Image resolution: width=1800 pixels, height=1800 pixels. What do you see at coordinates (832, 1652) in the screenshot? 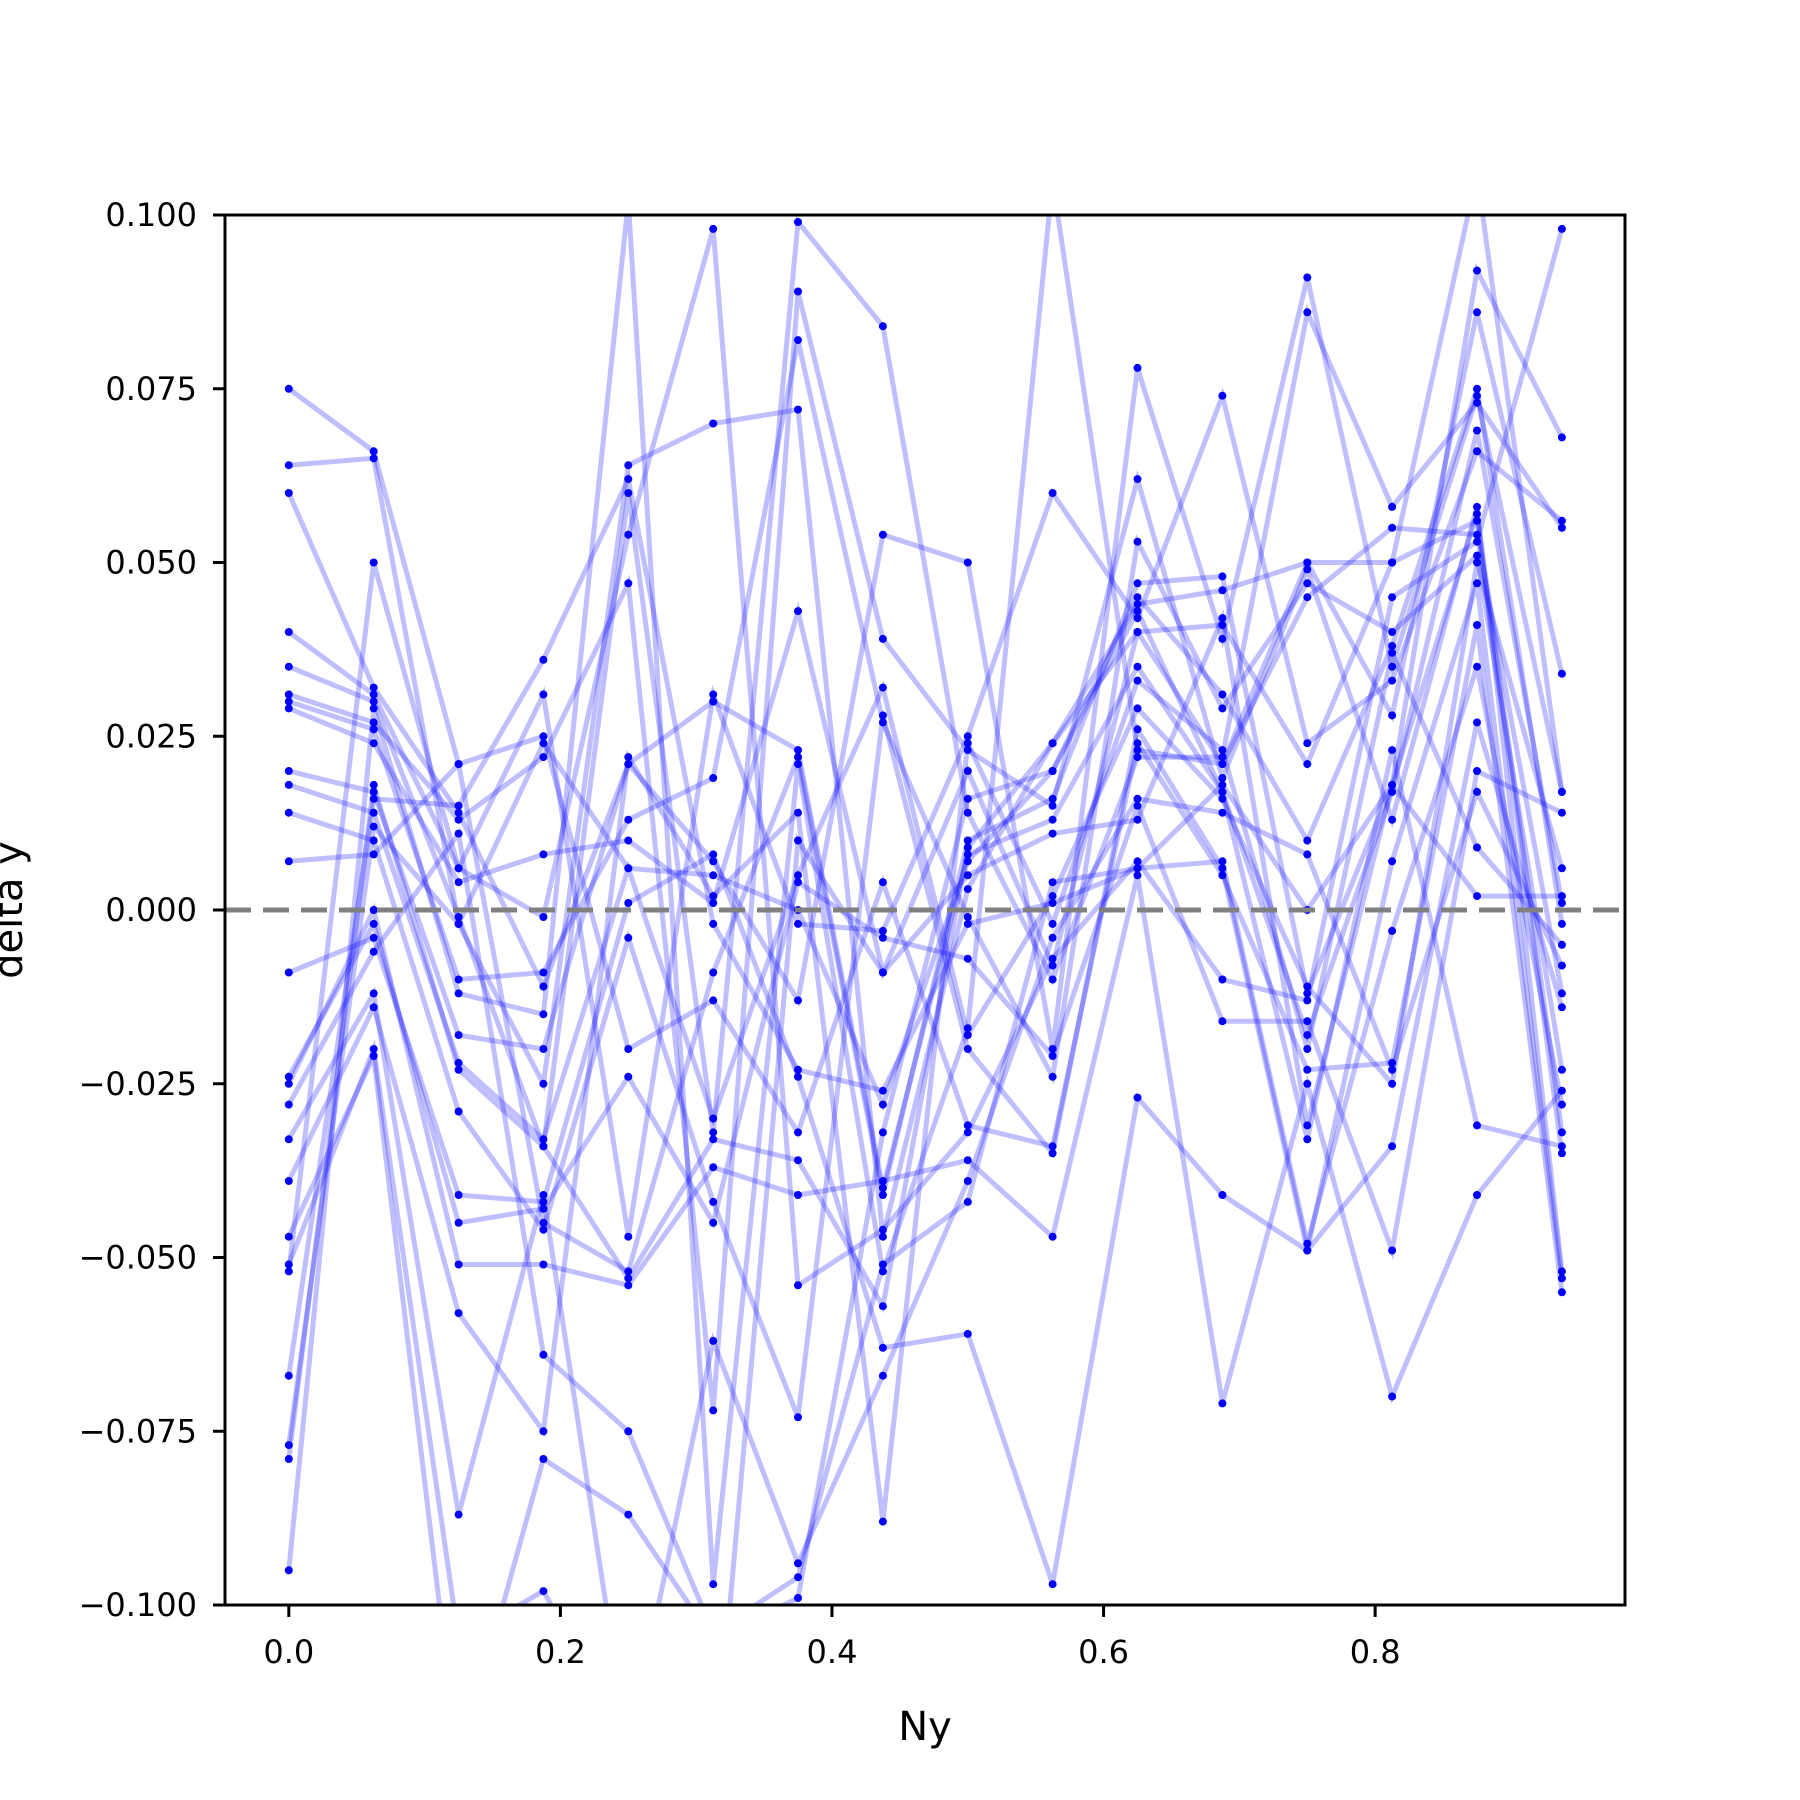
I see `x-tick-label: 0.4` at bounding box center [832, 1652].